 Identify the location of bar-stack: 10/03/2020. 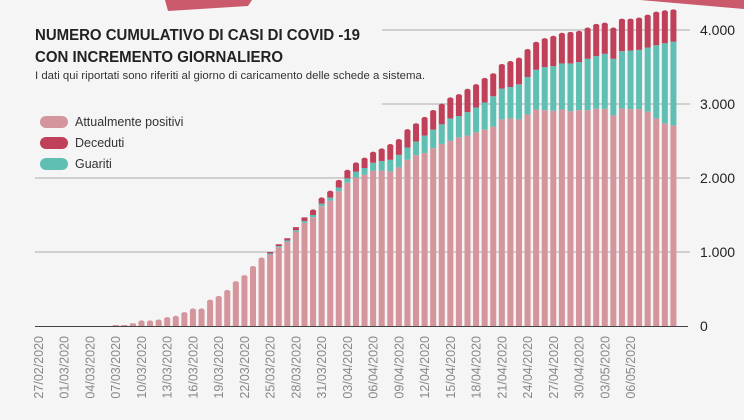
(141, 323).